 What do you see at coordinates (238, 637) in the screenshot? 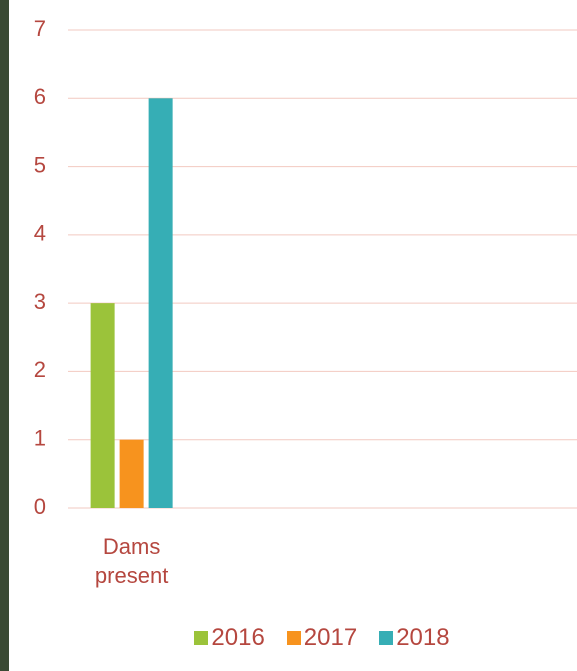
I see `legend-label: 2016` at bounding box center [238, 637].